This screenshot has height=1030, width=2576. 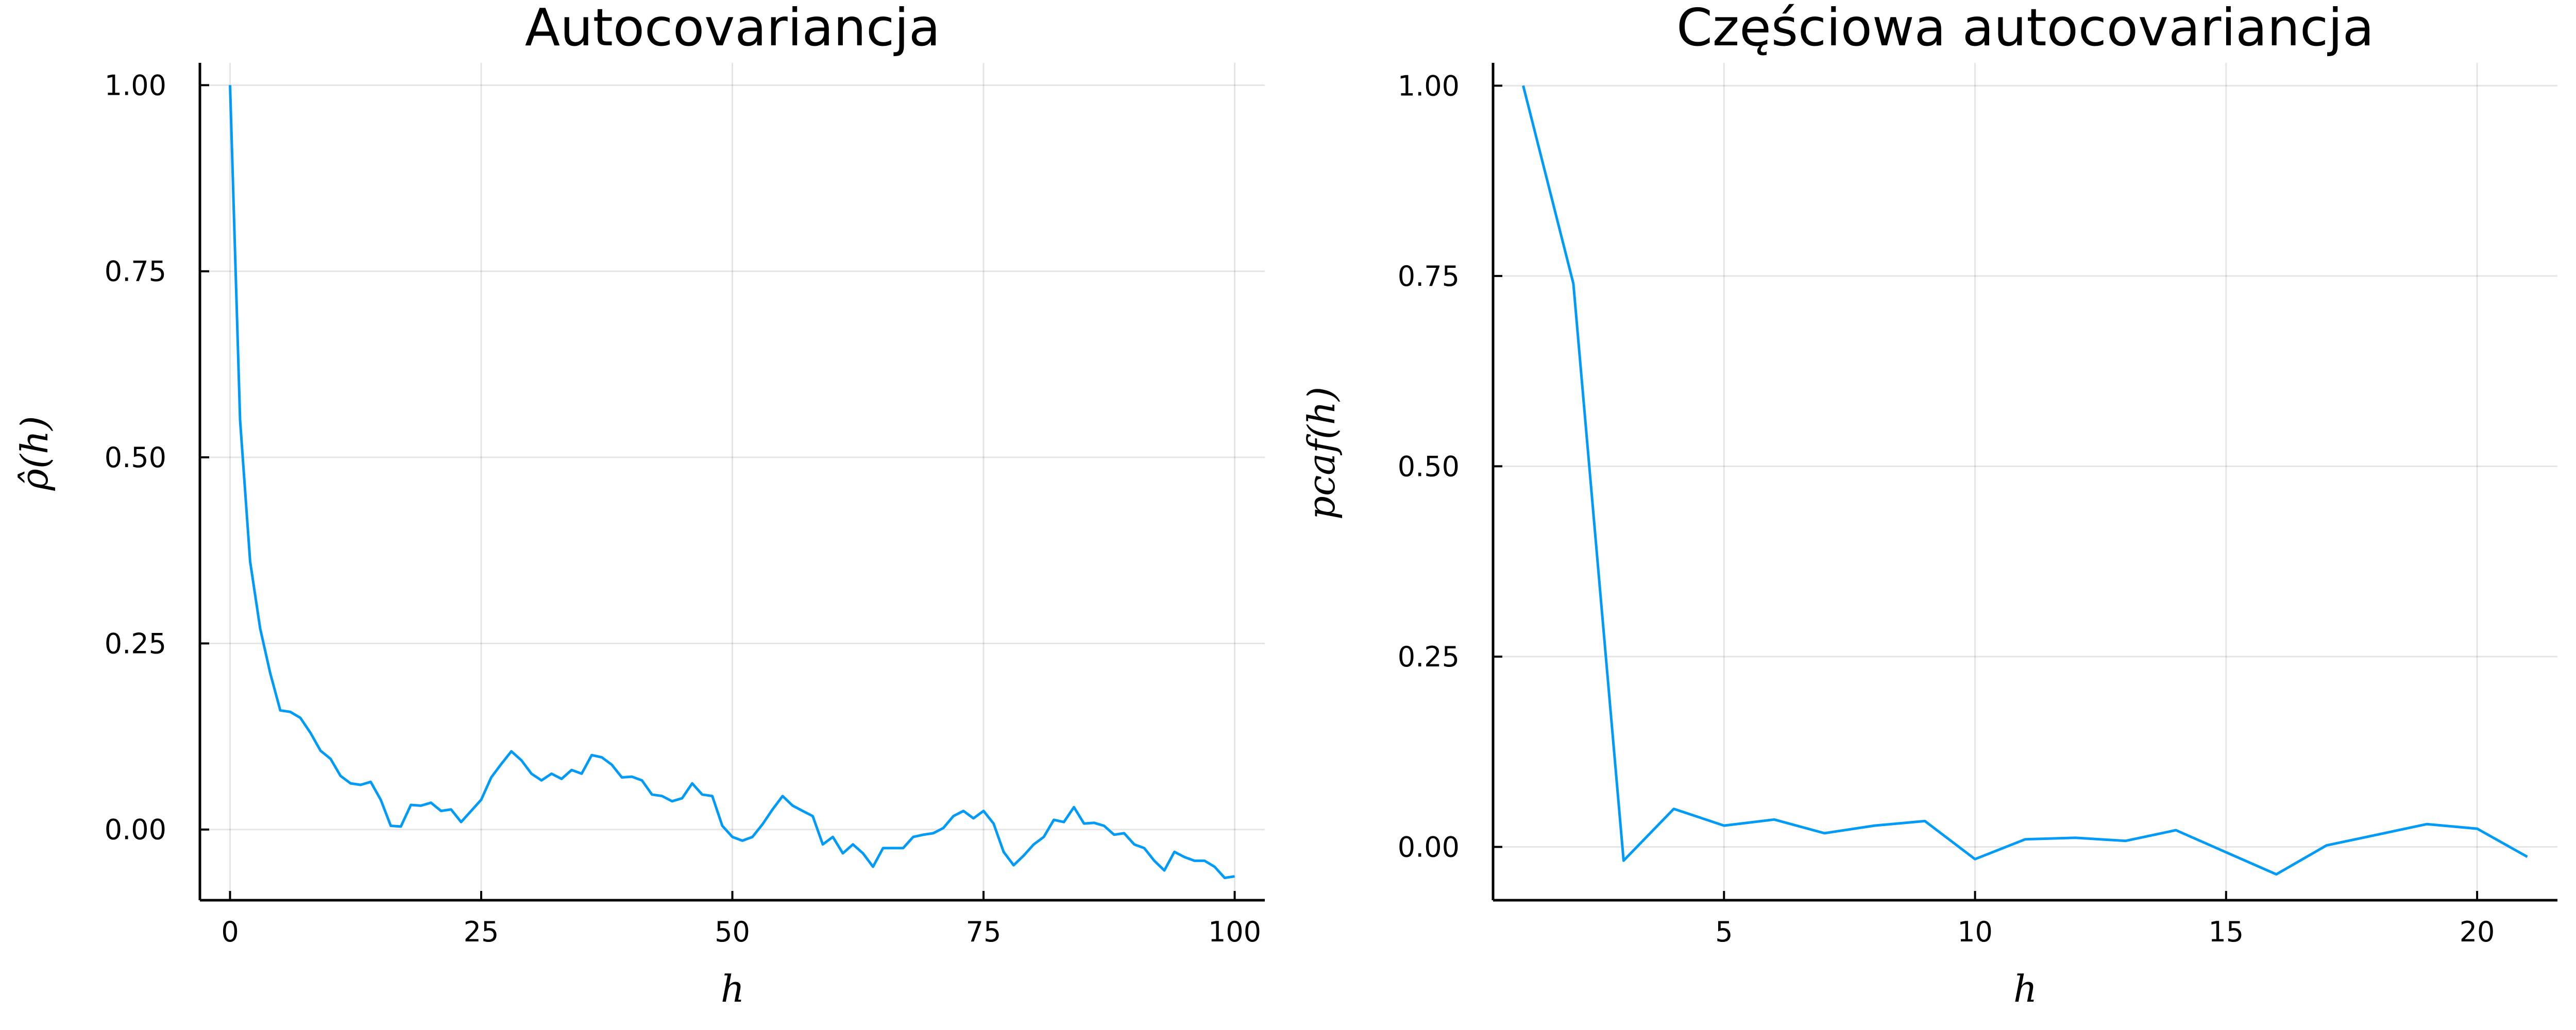 I want to click on pacf-x-tick-label: 5, so click(x=1724, y=932).